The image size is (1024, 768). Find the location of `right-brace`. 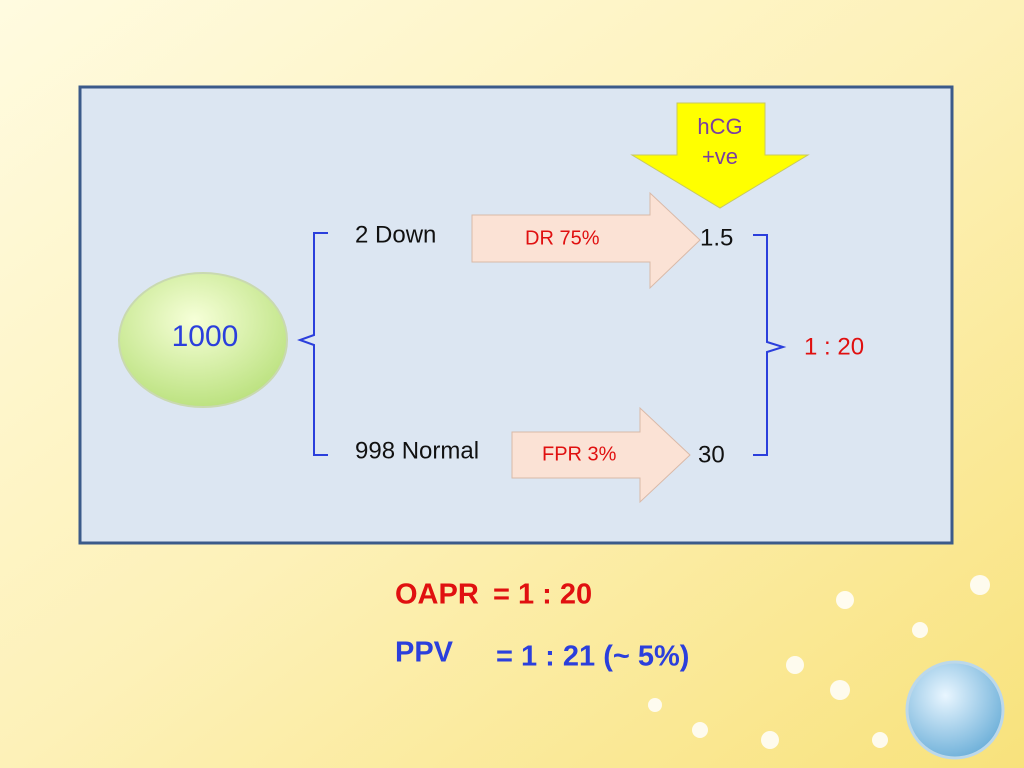

right-brace is located at coordinates (770, 345).